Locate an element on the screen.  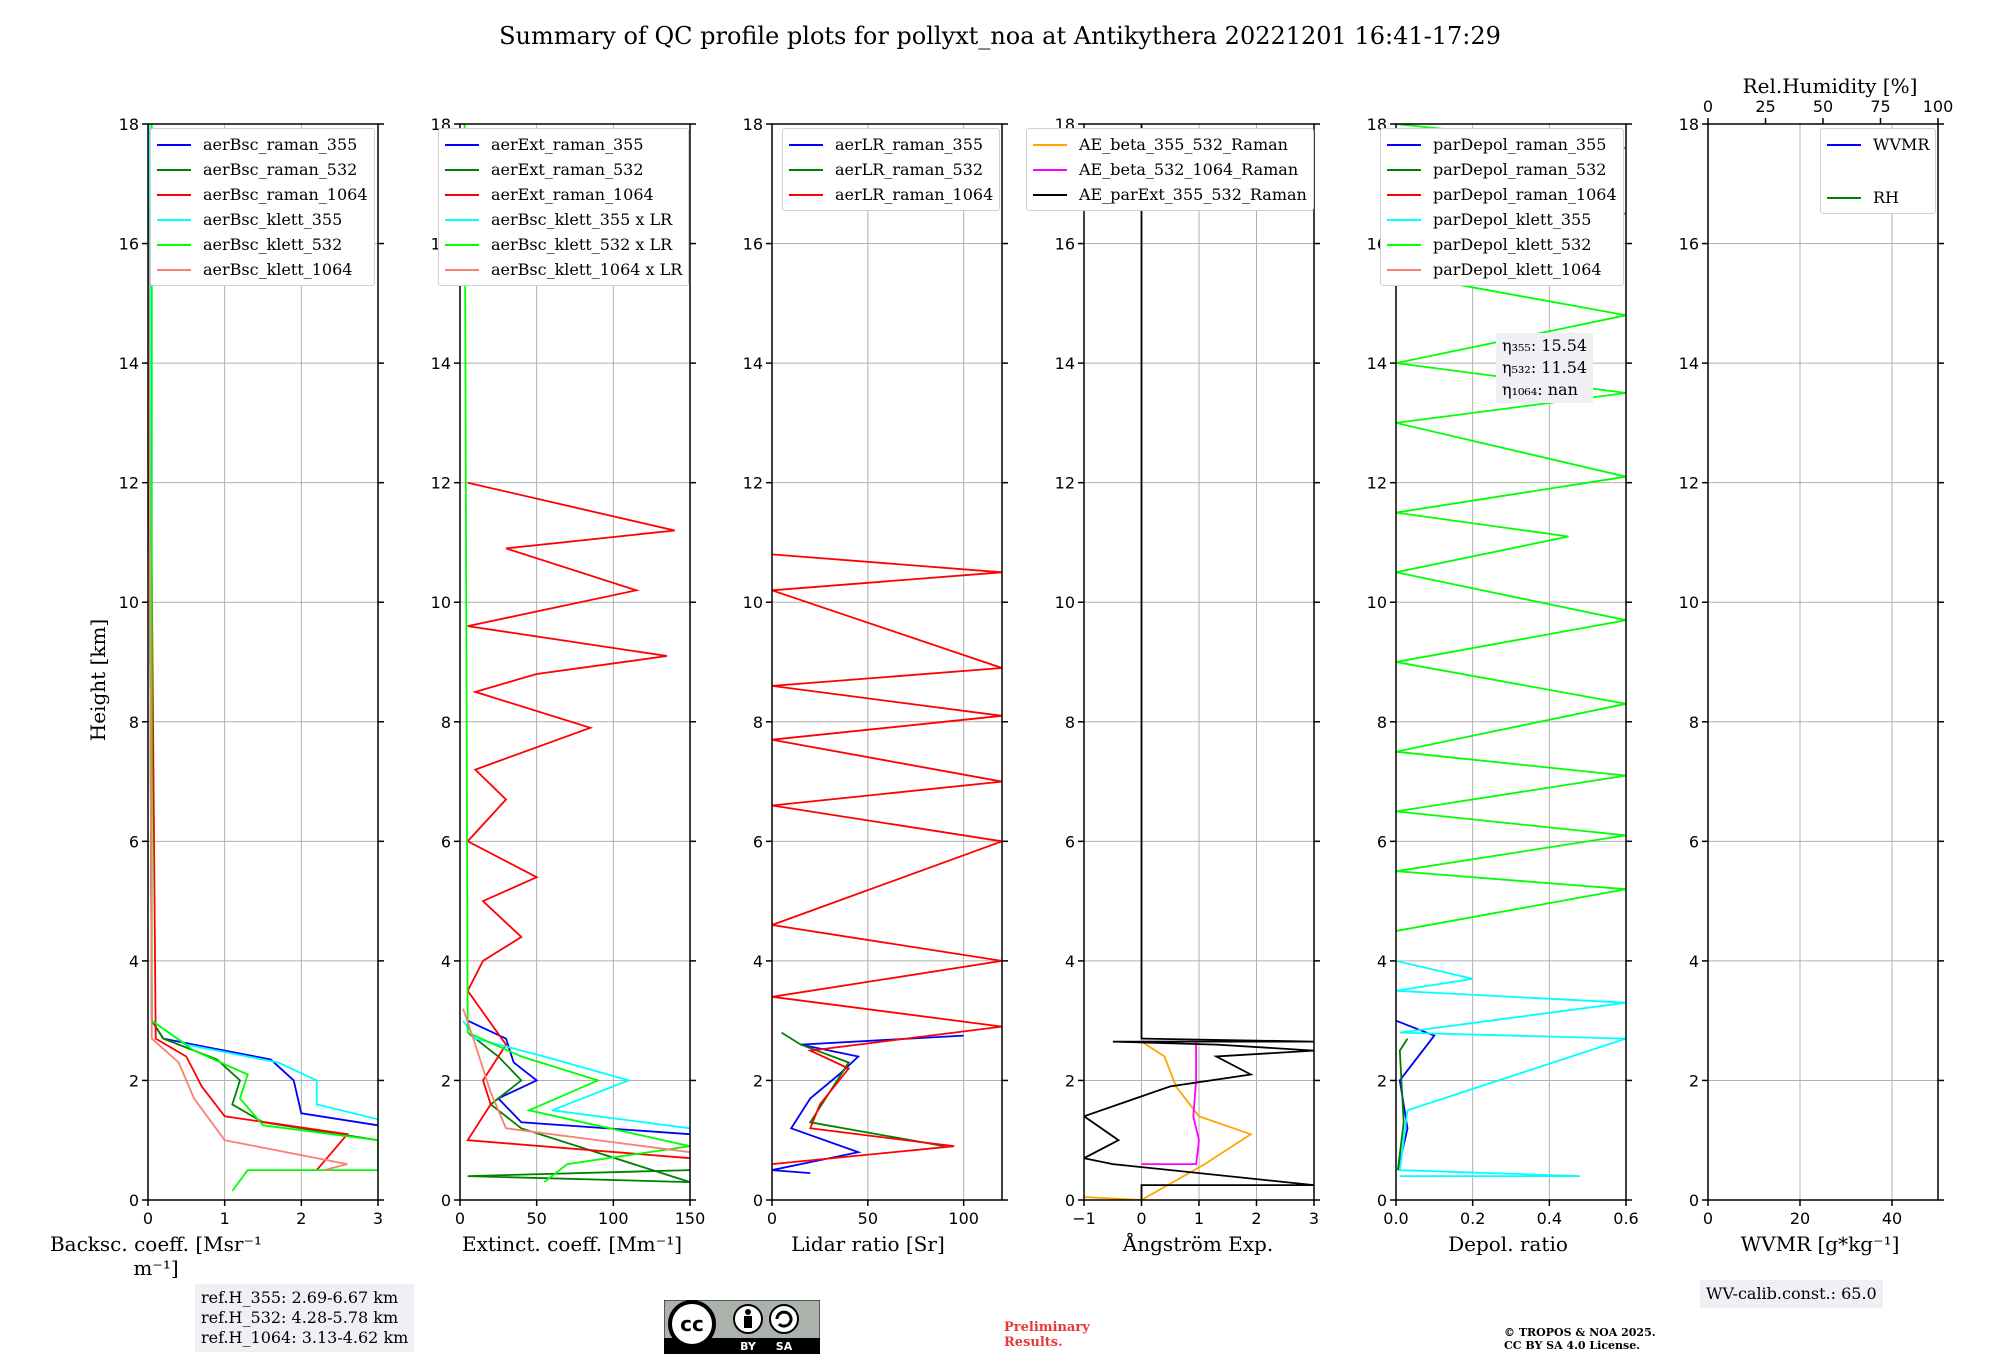
ref-height-532: ref.H_532: 4.28-5.78 km is located at coordinates (300, 1317).